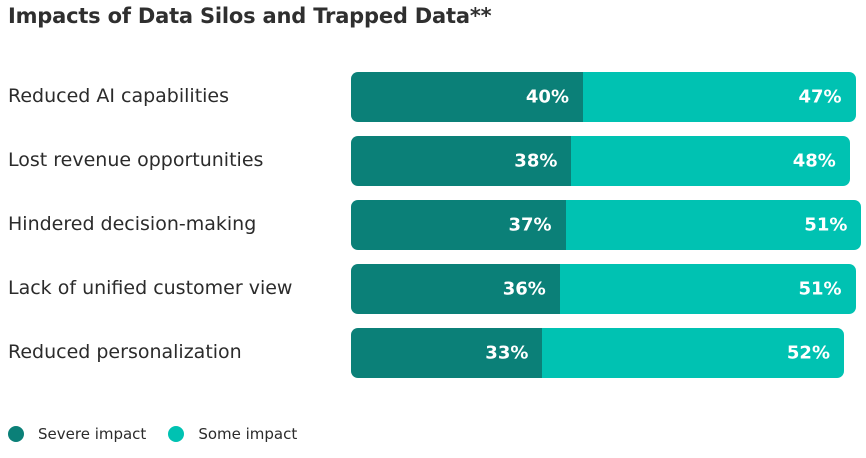 The height and width of the screenshot is (458, 866). I want to click on data-label: 36%, so click(524, 289).